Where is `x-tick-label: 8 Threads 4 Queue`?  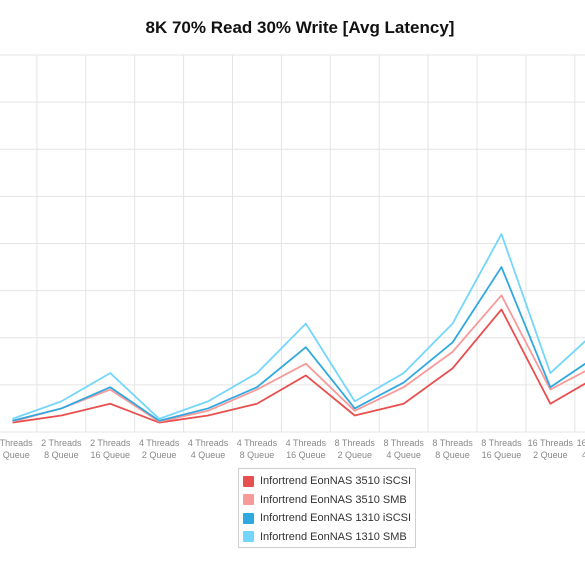 x-tick-label: 8 Threads 4 Queue is located at coordinates (403, 449).